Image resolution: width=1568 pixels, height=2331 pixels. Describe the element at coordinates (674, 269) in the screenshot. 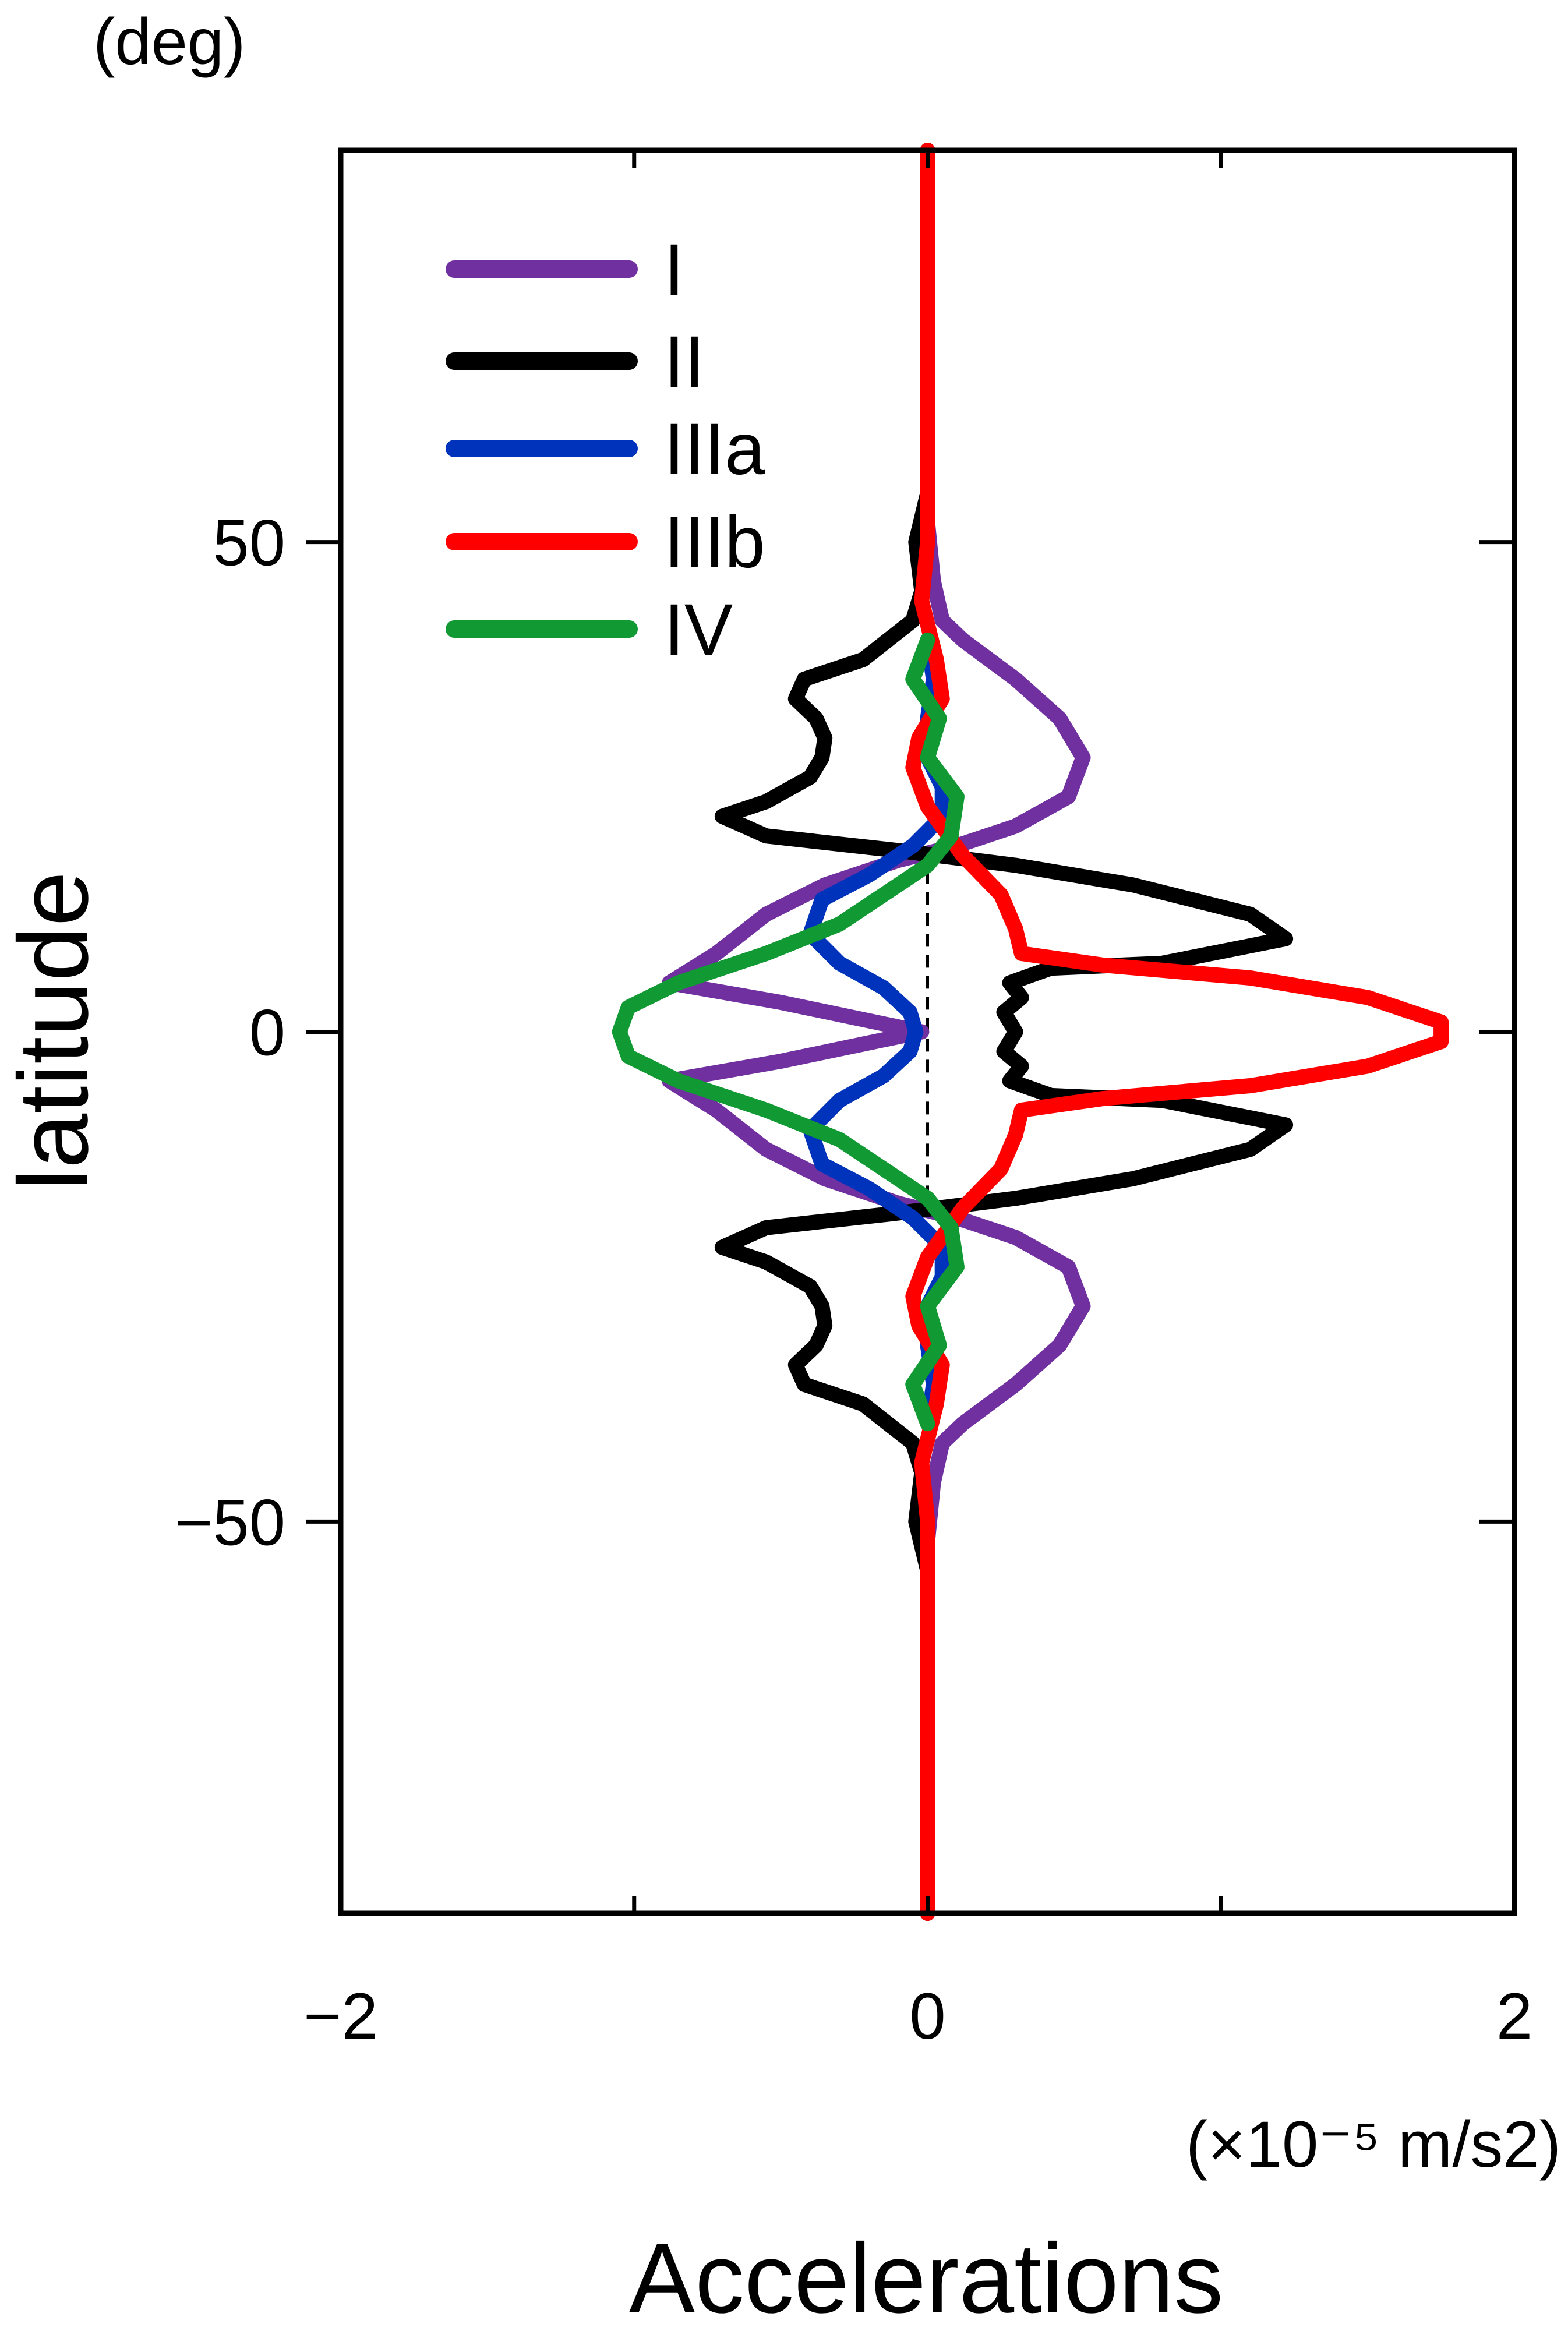

I see `legend-label-1: I` at that location.